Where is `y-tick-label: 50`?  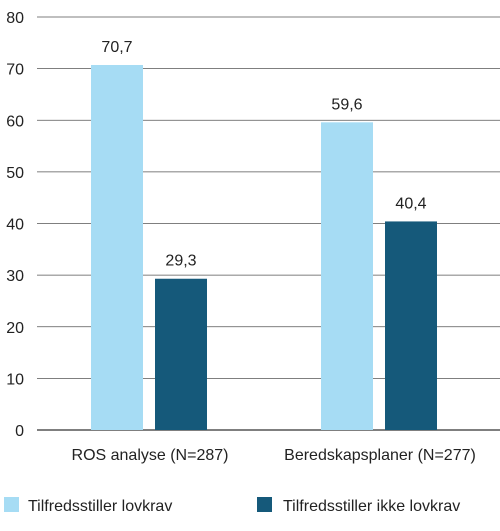 y-tick-label: 50 is located at coordinates (15, 173).